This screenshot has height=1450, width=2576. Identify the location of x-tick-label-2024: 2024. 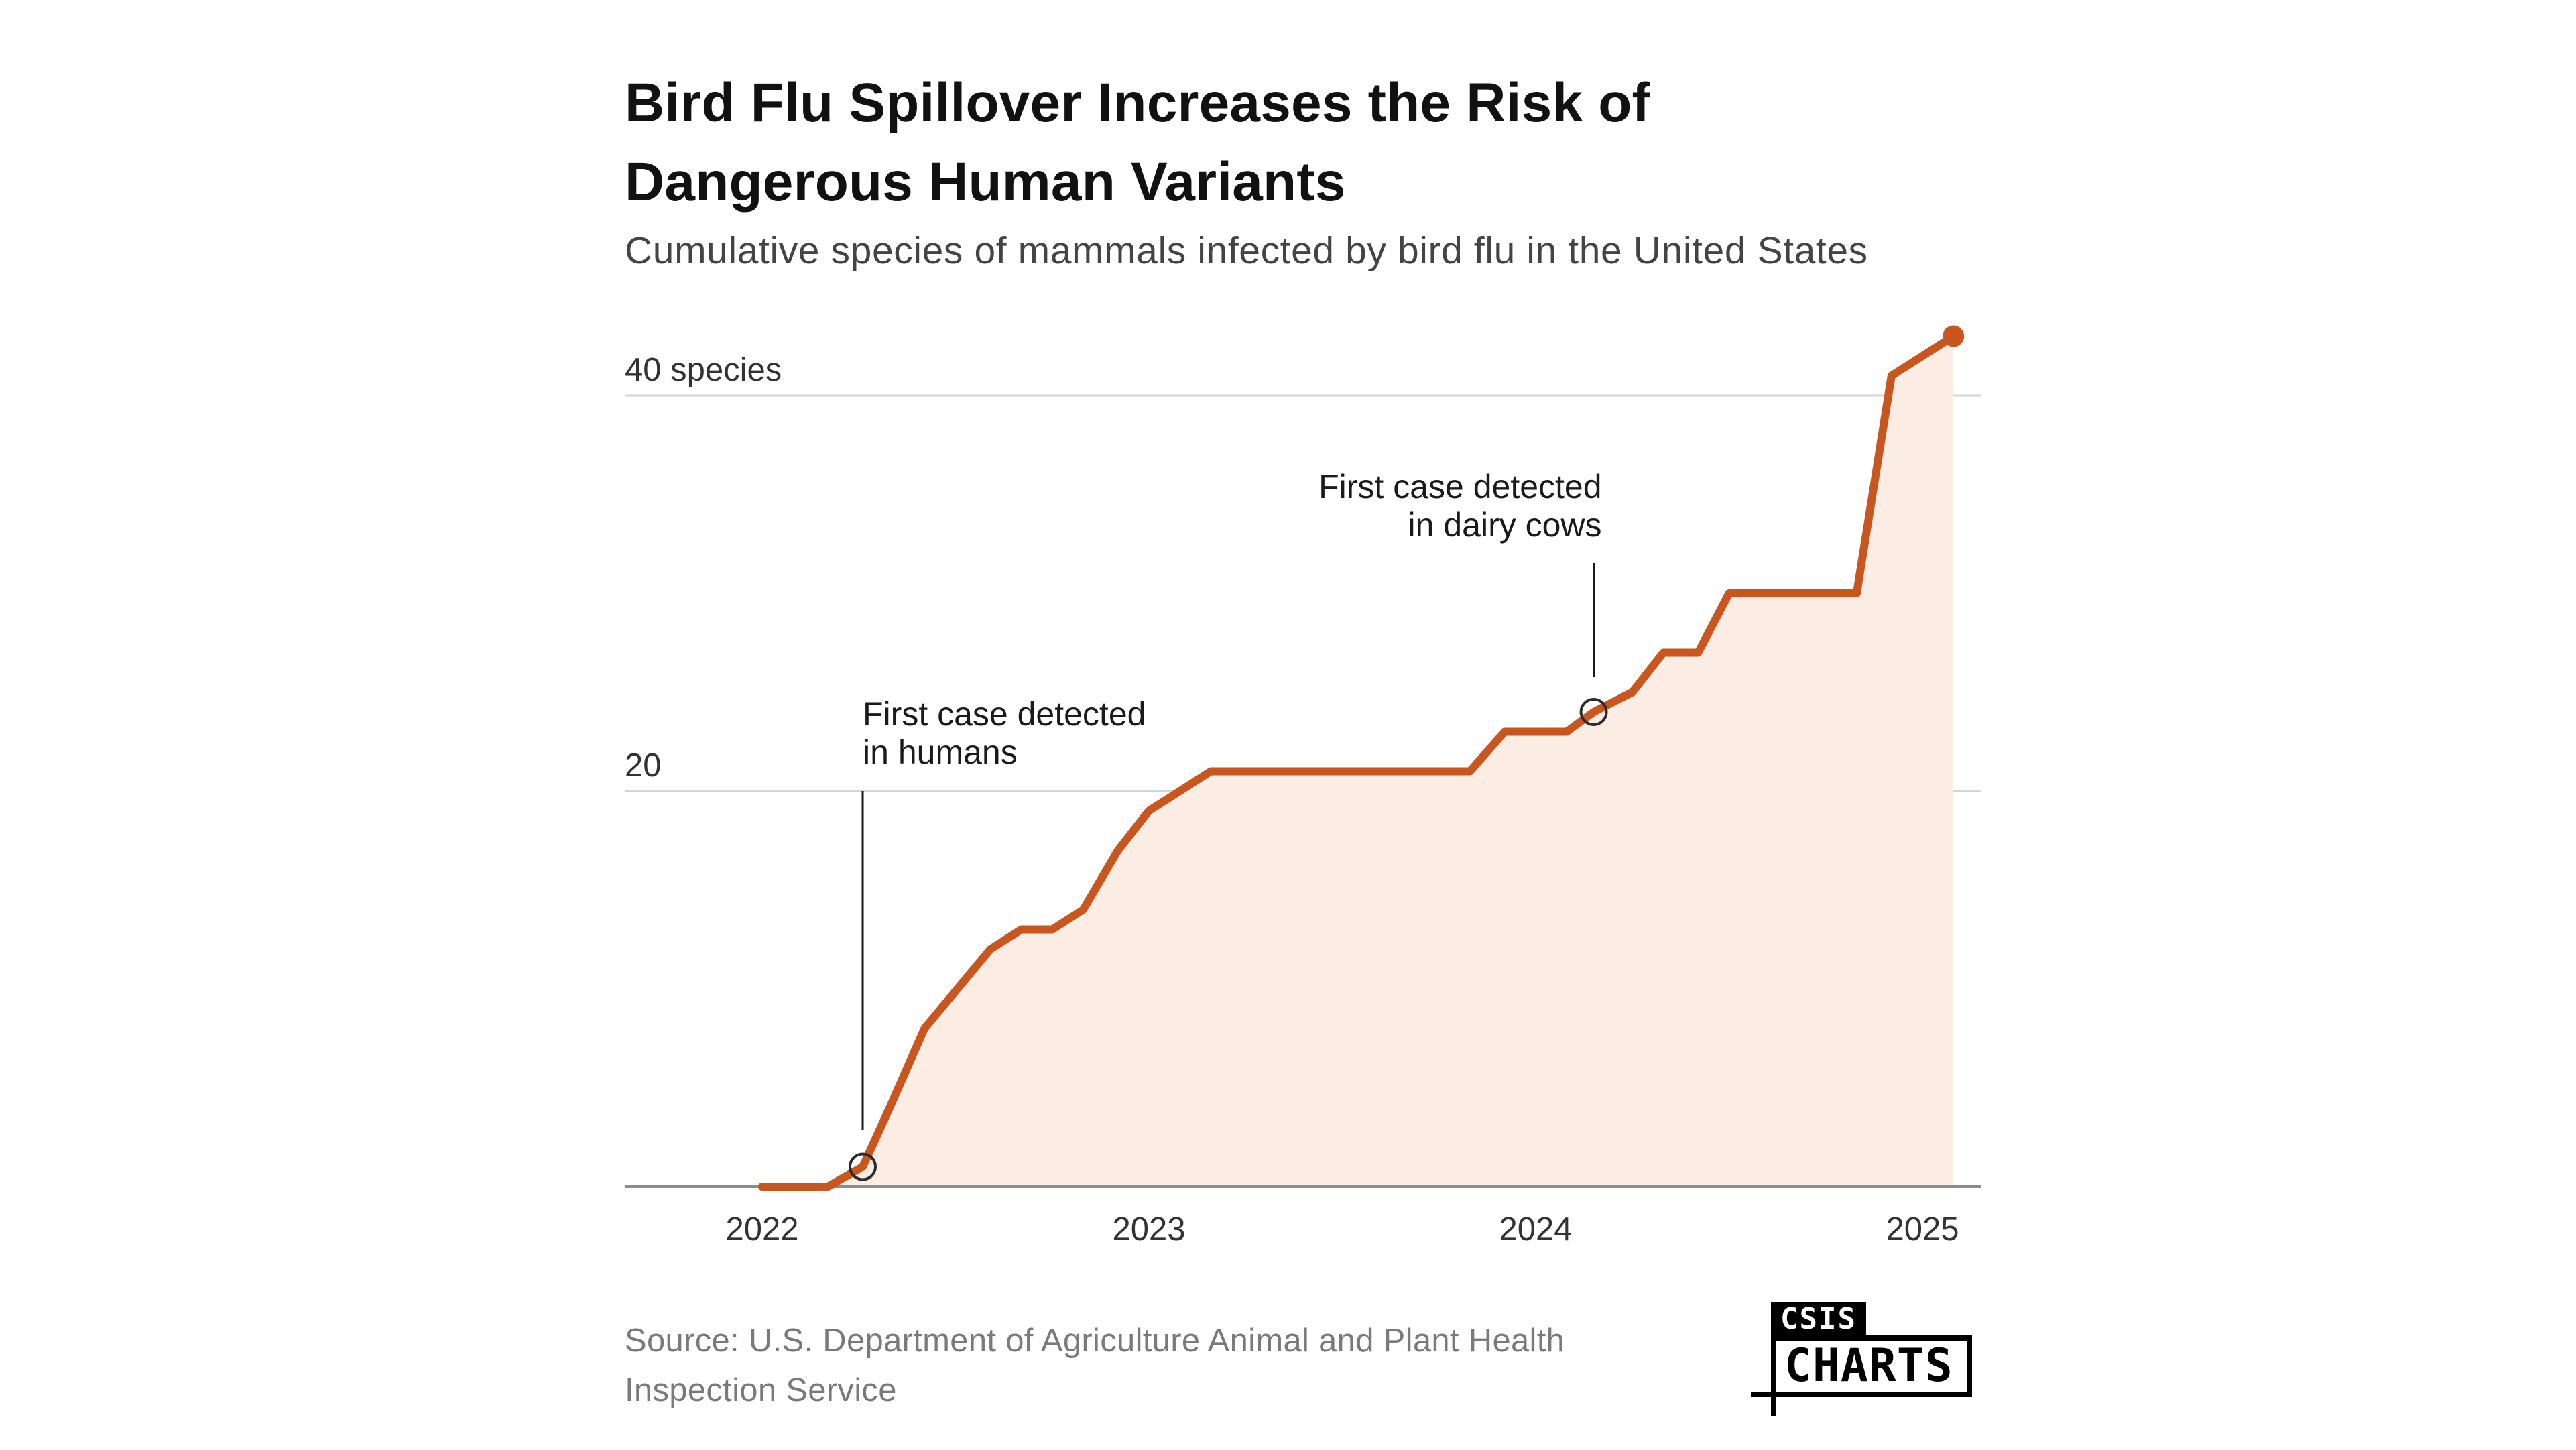
(1536, 1229).